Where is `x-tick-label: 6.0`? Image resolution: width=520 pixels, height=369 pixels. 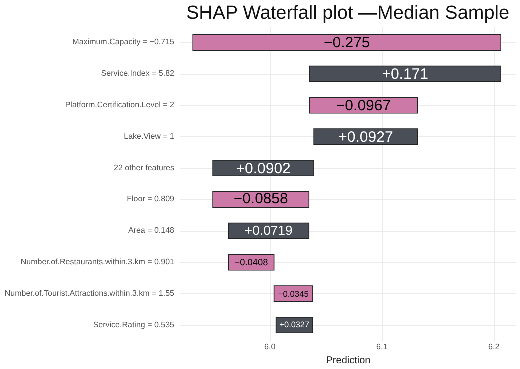 x-tick-label: 6.0 is located at coordinates (270, 347).